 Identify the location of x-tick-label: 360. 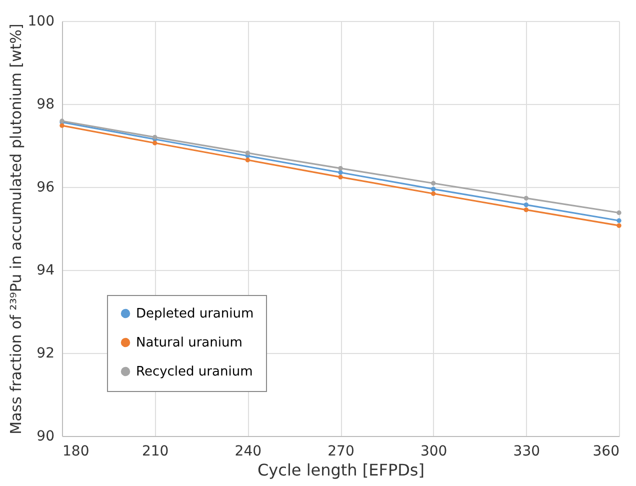
(606, 452).